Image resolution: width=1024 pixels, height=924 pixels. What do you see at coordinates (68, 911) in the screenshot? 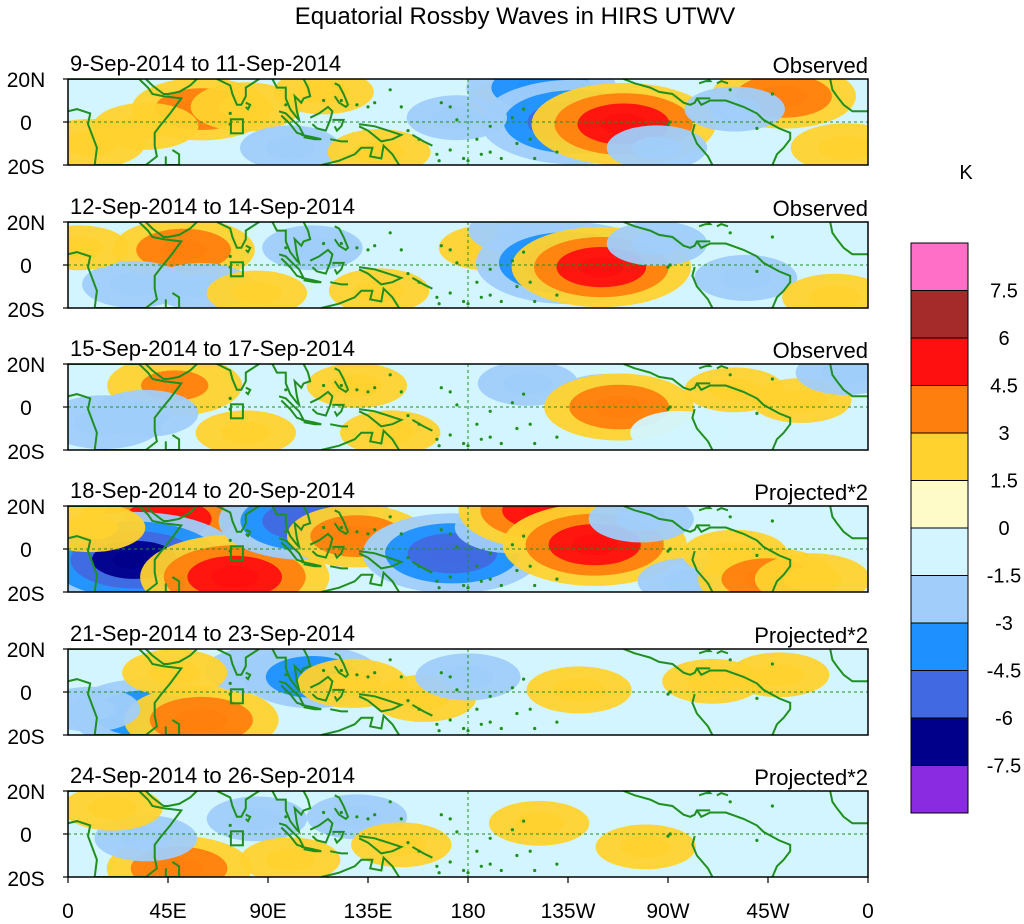
I see `x-tick-label: 0` at bounding box center [68, 911].